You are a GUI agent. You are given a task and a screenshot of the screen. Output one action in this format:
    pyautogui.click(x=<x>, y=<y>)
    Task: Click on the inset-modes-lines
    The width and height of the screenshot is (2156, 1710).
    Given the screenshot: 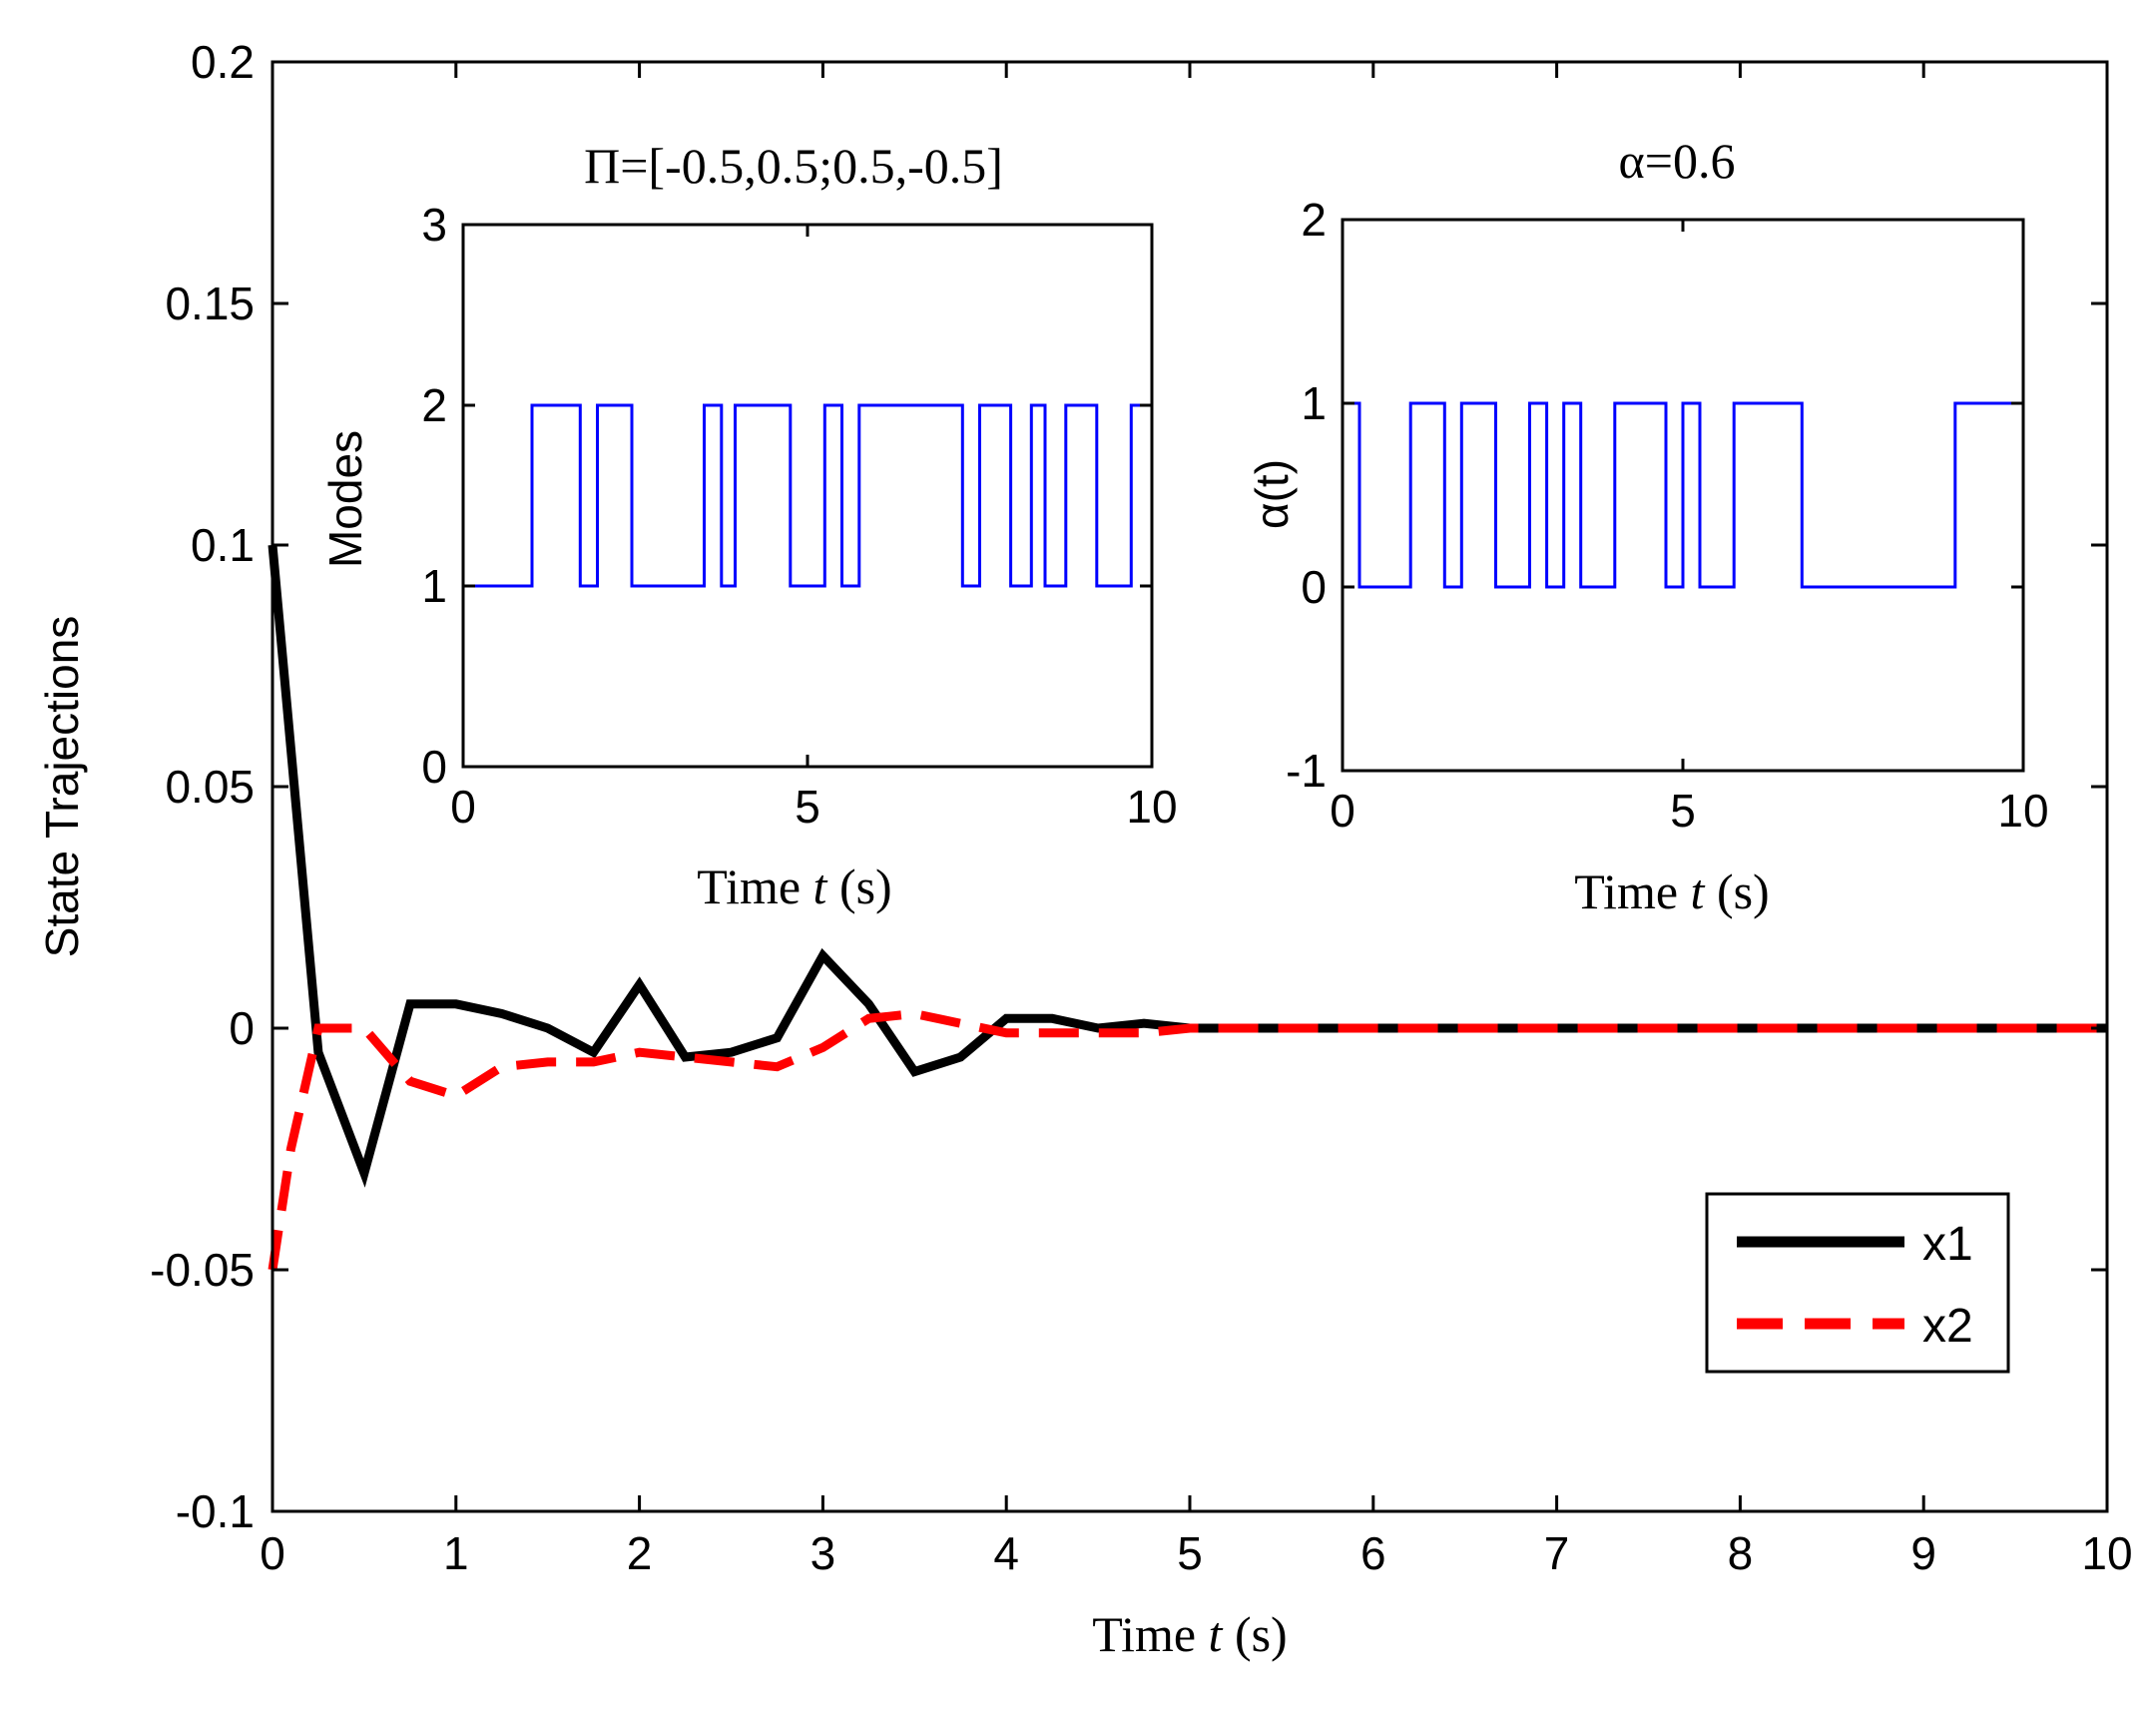 What is the action you would take?
    pyautogui.click(x=807, y=496)
    